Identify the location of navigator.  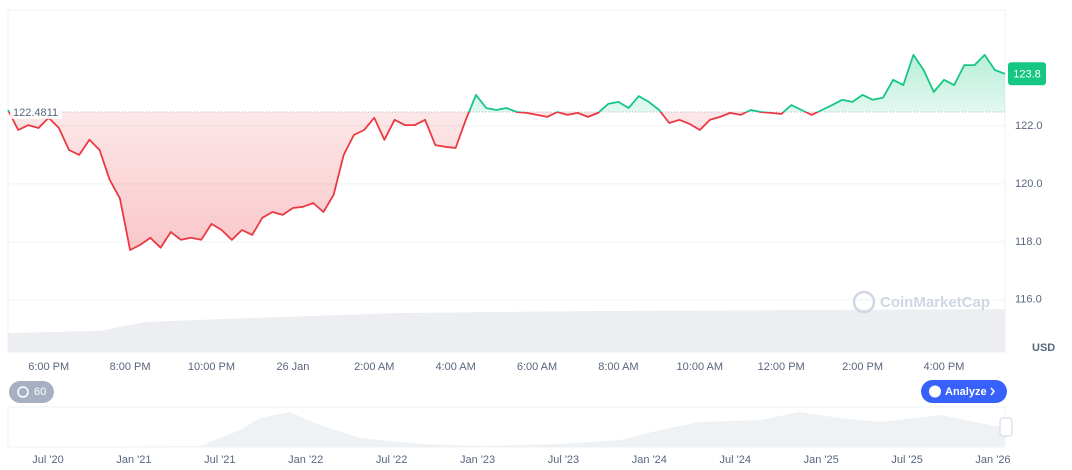
(510, 427).